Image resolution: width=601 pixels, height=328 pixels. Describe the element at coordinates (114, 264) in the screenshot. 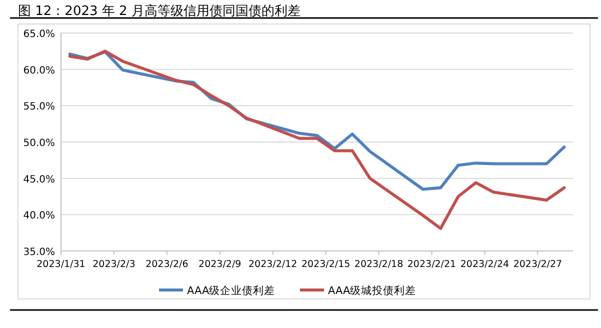

I see `x-tick-label: 2023/2/3` at that location.